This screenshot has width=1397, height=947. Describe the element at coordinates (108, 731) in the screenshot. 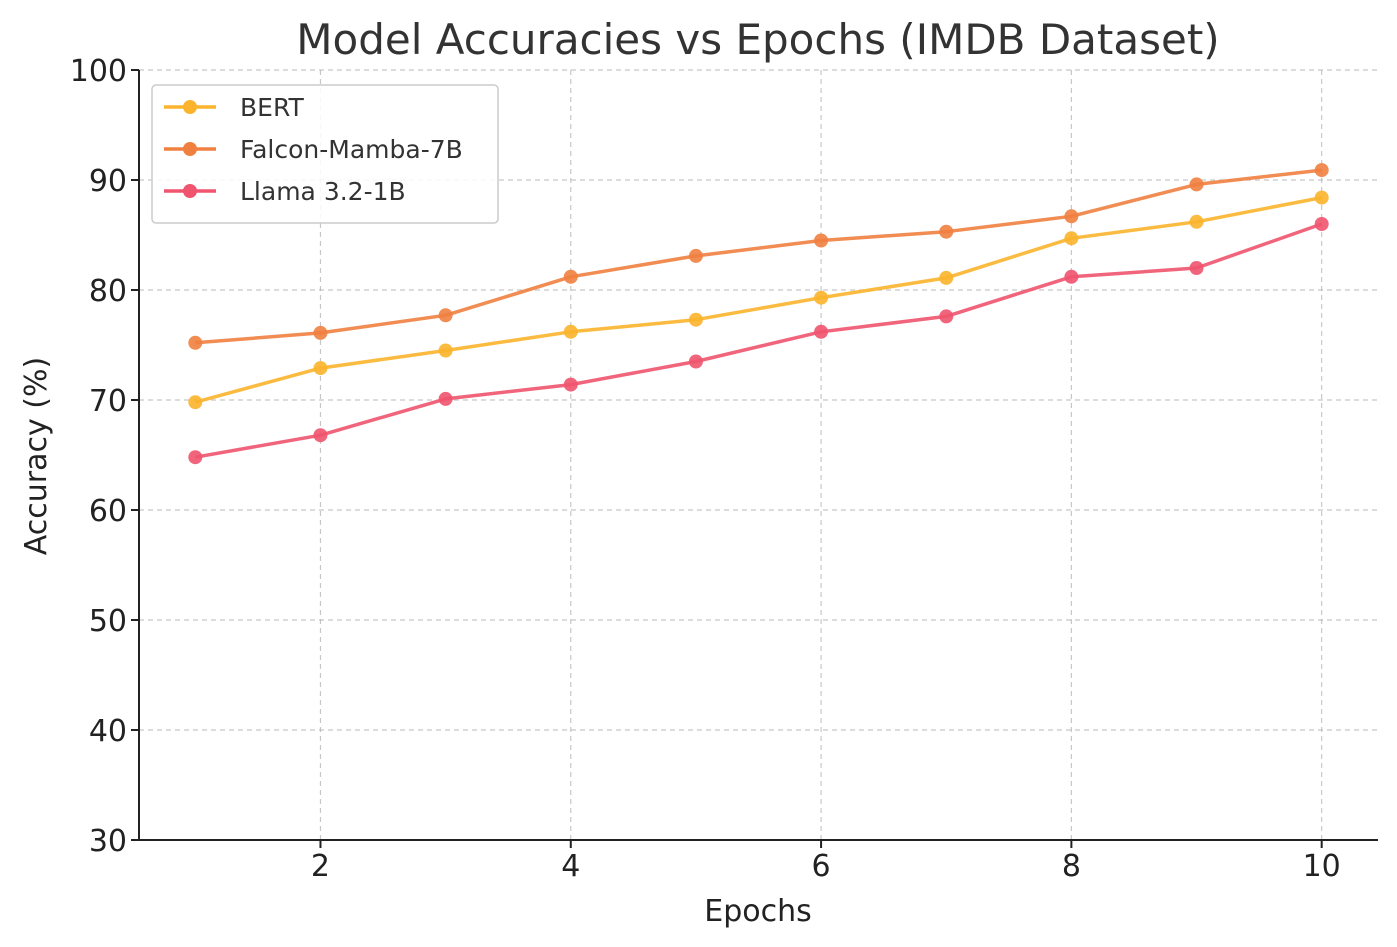

I see `y-tick-label: 40` at that location.